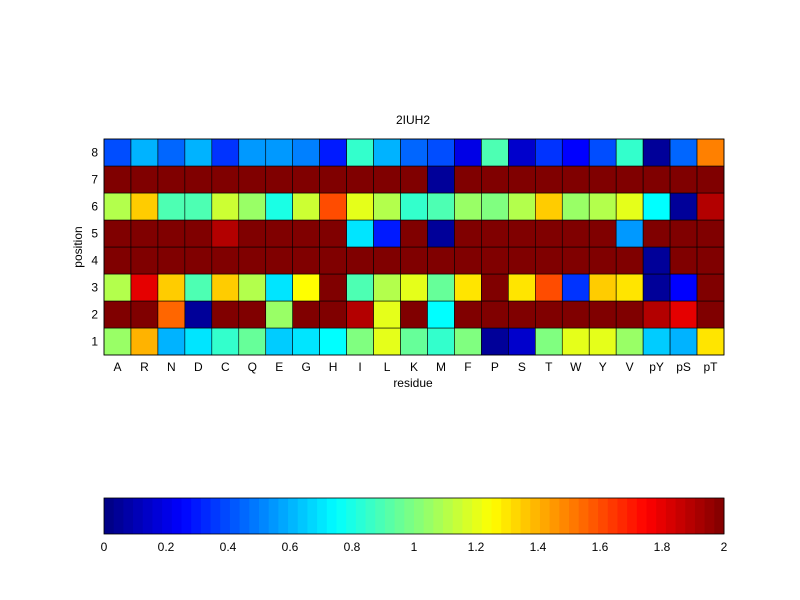 The image size is (800, 600). What do you see at coordinates (387, 367) in the screenshot?
I see `x-tick-label: L` at bounding box center [387, 367].